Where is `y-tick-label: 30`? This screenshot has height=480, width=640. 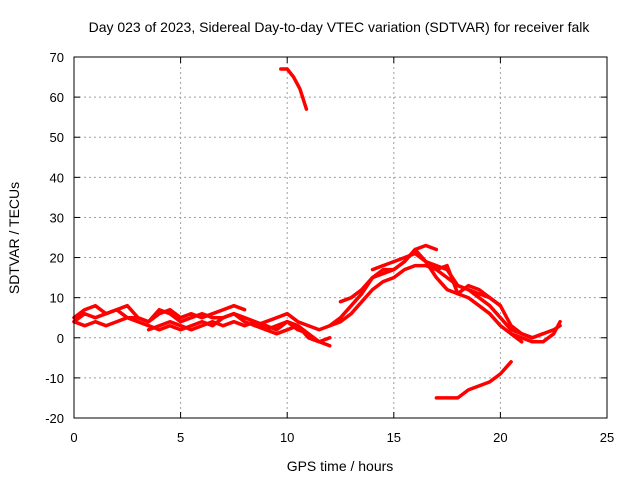 y-tick-label: 30 is located at coordinates (57, 217).